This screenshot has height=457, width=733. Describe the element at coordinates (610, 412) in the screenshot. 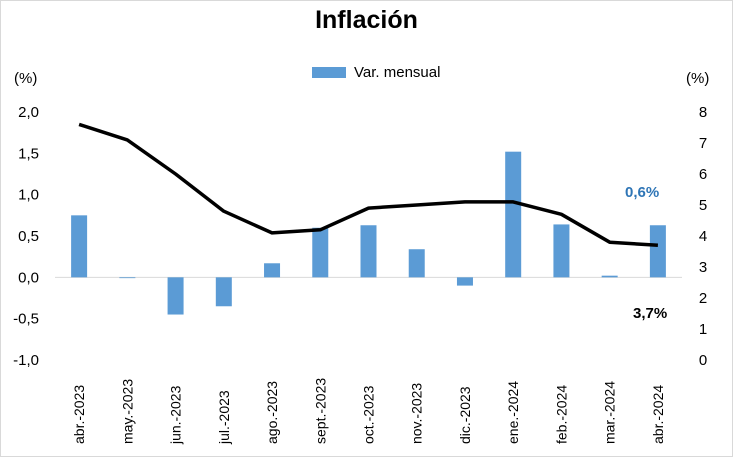

I see `category-label: mar.-2024` at that location.